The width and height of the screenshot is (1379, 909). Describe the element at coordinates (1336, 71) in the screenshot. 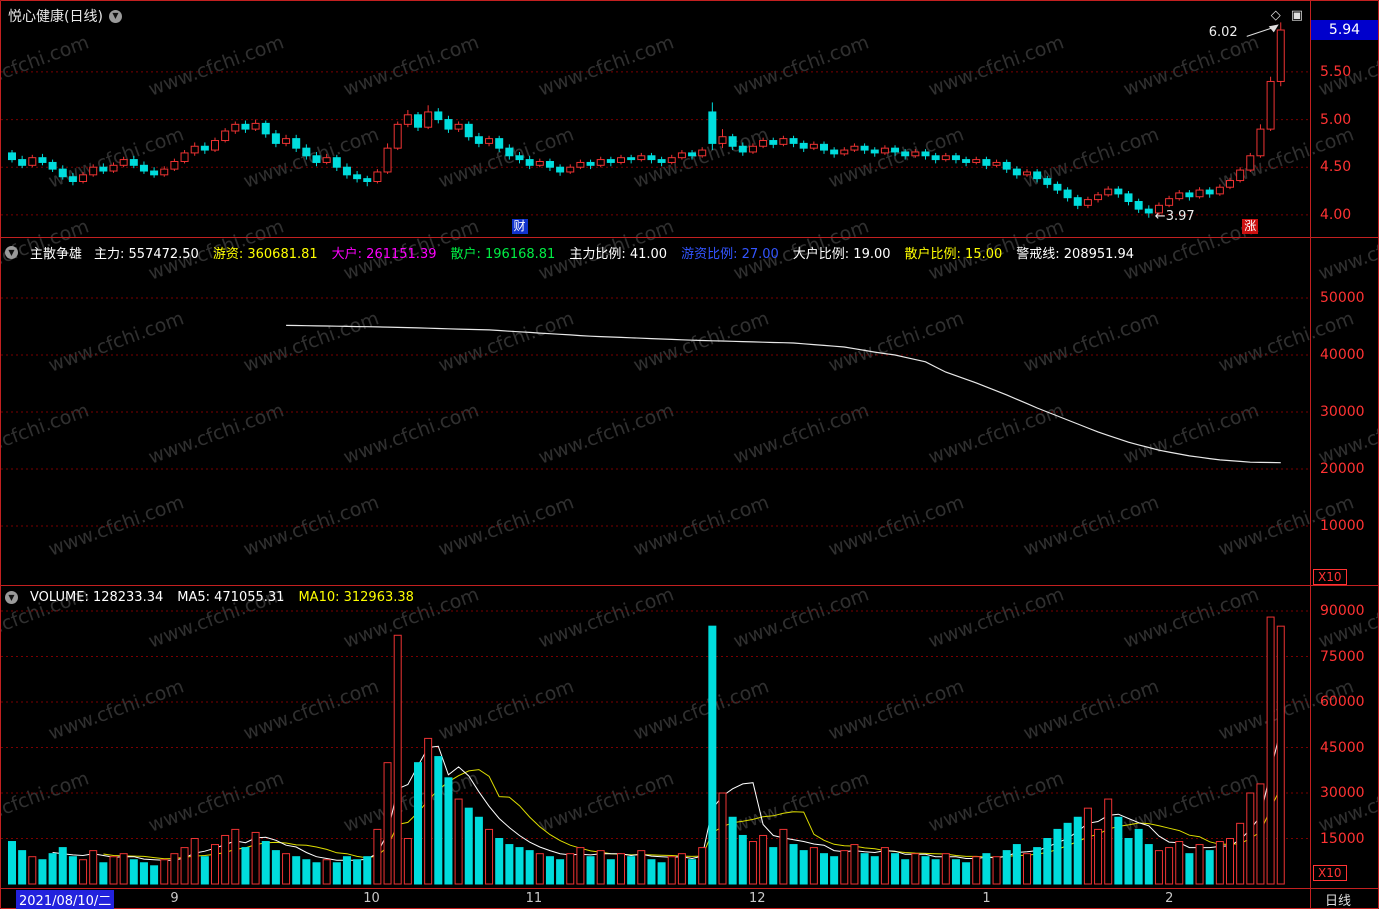

I see `price-axis-tick: 5.50` at that location.